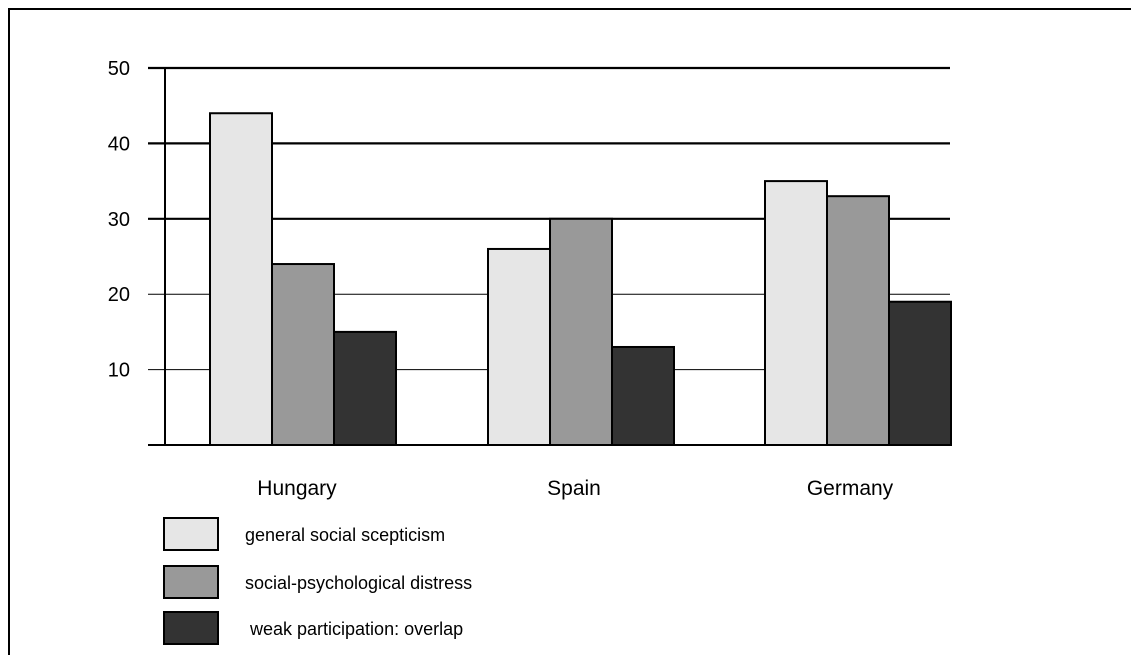 The width and height of the screenshot is (1131, 655). I want to click on y-tick-label: 10, so click(119, 371).